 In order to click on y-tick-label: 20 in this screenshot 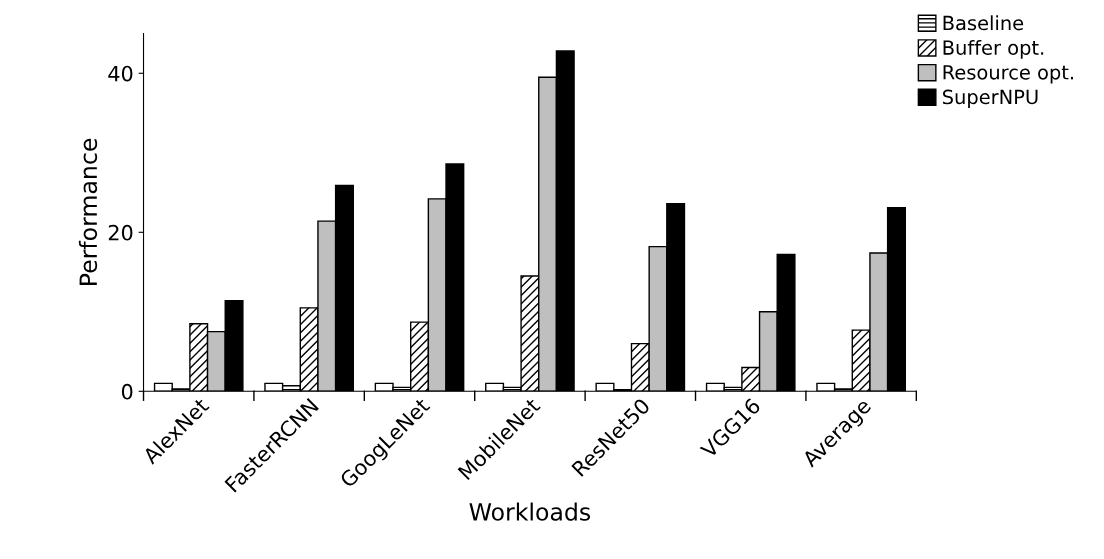, I will do `click(120, 232)`.